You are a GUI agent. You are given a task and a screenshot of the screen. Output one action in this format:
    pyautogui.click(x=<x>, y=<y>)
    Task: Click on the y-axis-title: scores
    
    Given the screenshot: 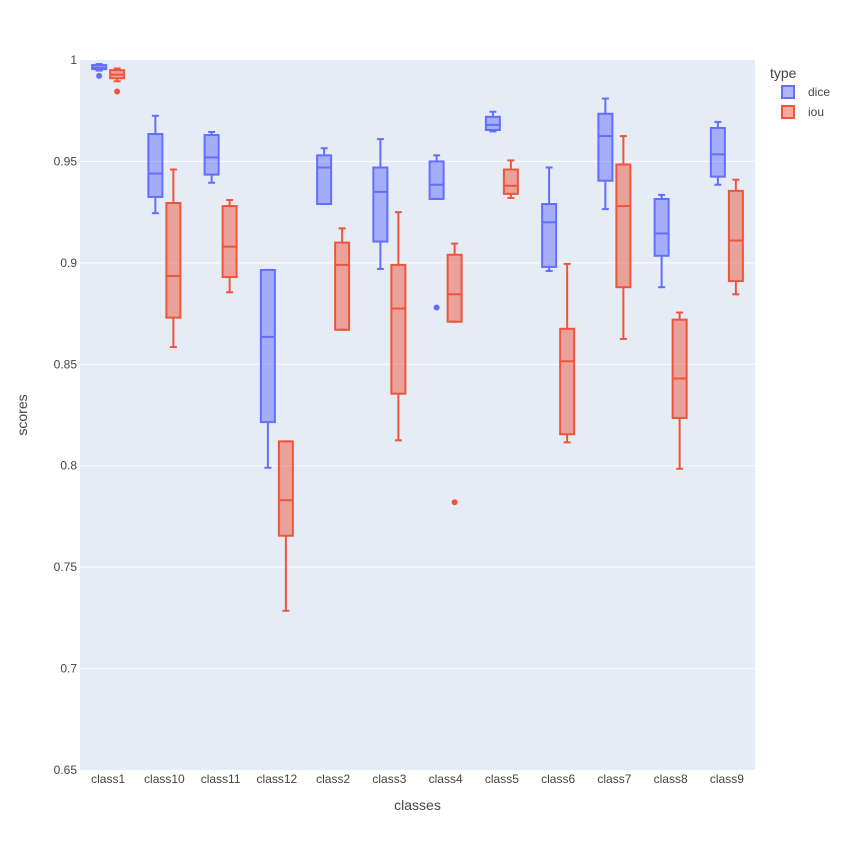 What is the action you would take?
    pyautogui.click(x=22, y=414)
    